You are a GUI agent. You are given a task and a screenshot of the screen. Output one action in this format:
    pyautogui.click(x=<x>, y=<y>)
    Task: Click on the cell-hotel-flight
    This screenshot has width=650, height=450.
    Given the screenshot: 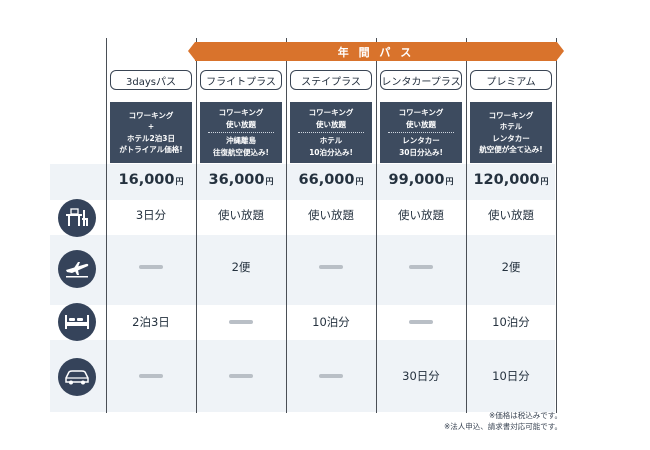 What is the action you would take?
    pyautogui.click(x=241, y=322)
    